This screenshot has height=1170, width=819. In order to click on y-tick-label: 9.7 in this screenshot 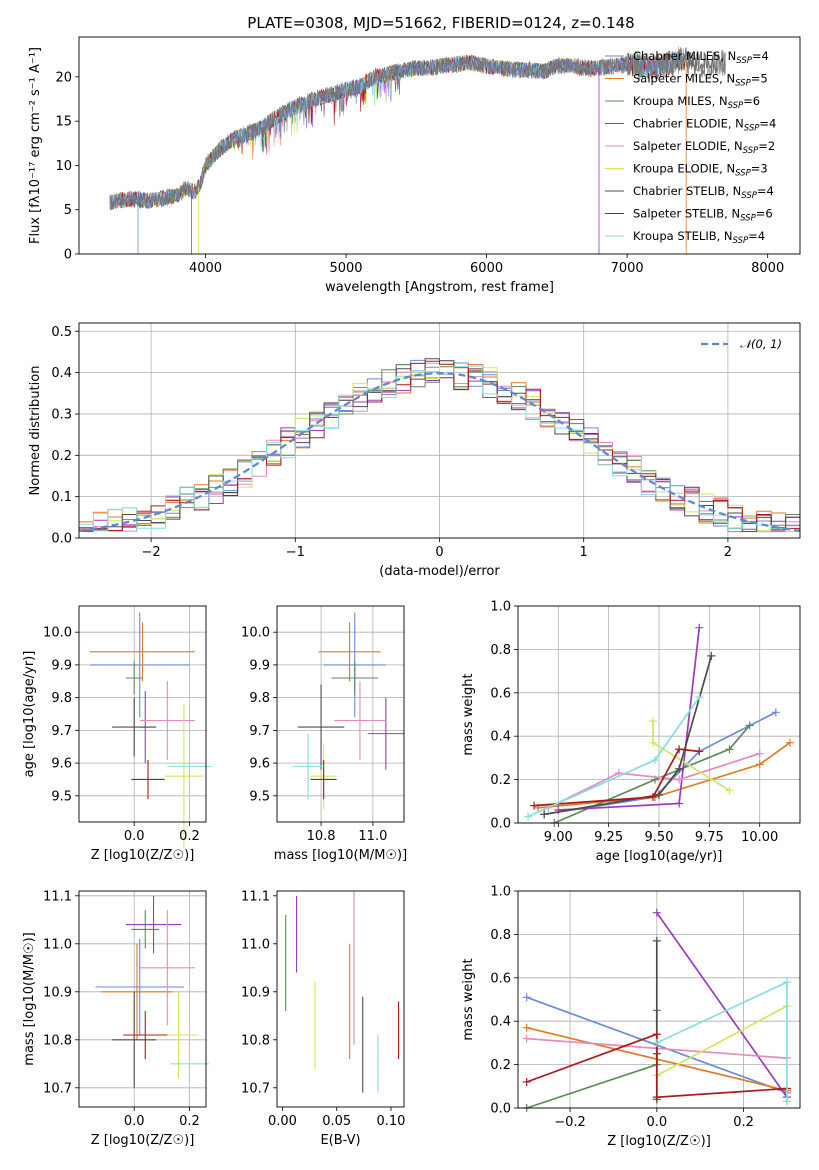, I will do `click(61, 731)`.